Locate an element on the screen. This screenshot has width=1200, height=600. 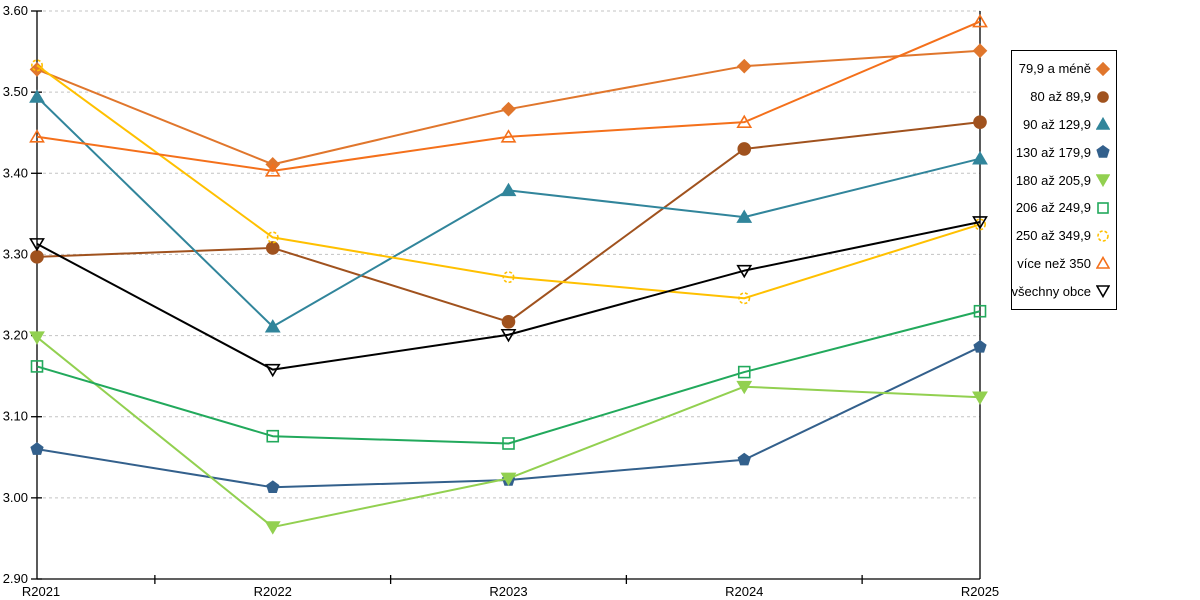
circle-dashed-icon is located at coordinates (1103, 235).